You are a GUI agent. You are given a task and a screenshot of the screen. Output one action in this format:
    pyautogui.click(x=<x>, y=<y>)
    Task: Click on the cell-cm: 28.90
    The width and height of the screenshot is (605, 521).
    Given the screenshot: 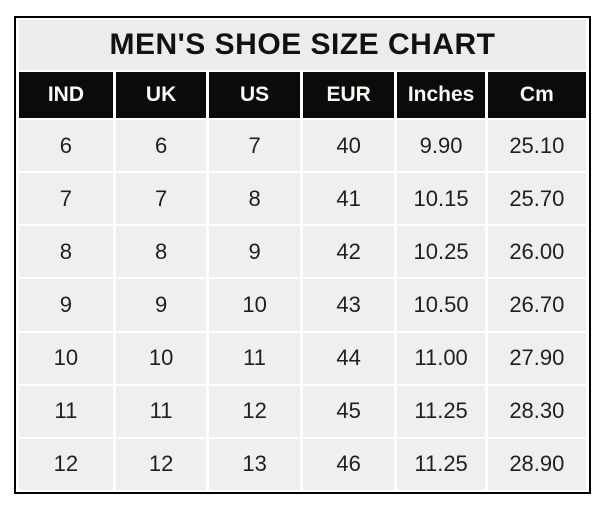 What is the action you would take?
    pyautogui.click(x=536, y=464)
    